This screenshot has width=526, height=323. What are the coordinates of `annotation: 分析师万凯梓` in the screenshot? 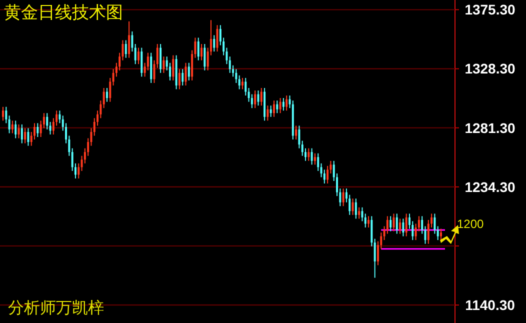 It's located at (56, 307).